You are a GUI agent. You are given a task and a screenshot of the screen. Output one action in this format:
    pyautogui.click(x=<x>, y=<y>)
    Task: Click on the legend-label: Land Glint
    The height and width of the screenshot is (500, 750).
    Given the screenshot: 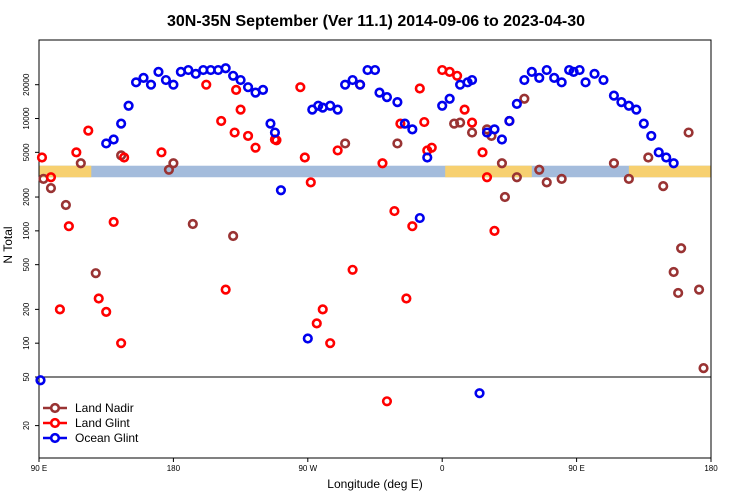 What is the action you would take?
    pyautogui.click(x=102, y=423)
    